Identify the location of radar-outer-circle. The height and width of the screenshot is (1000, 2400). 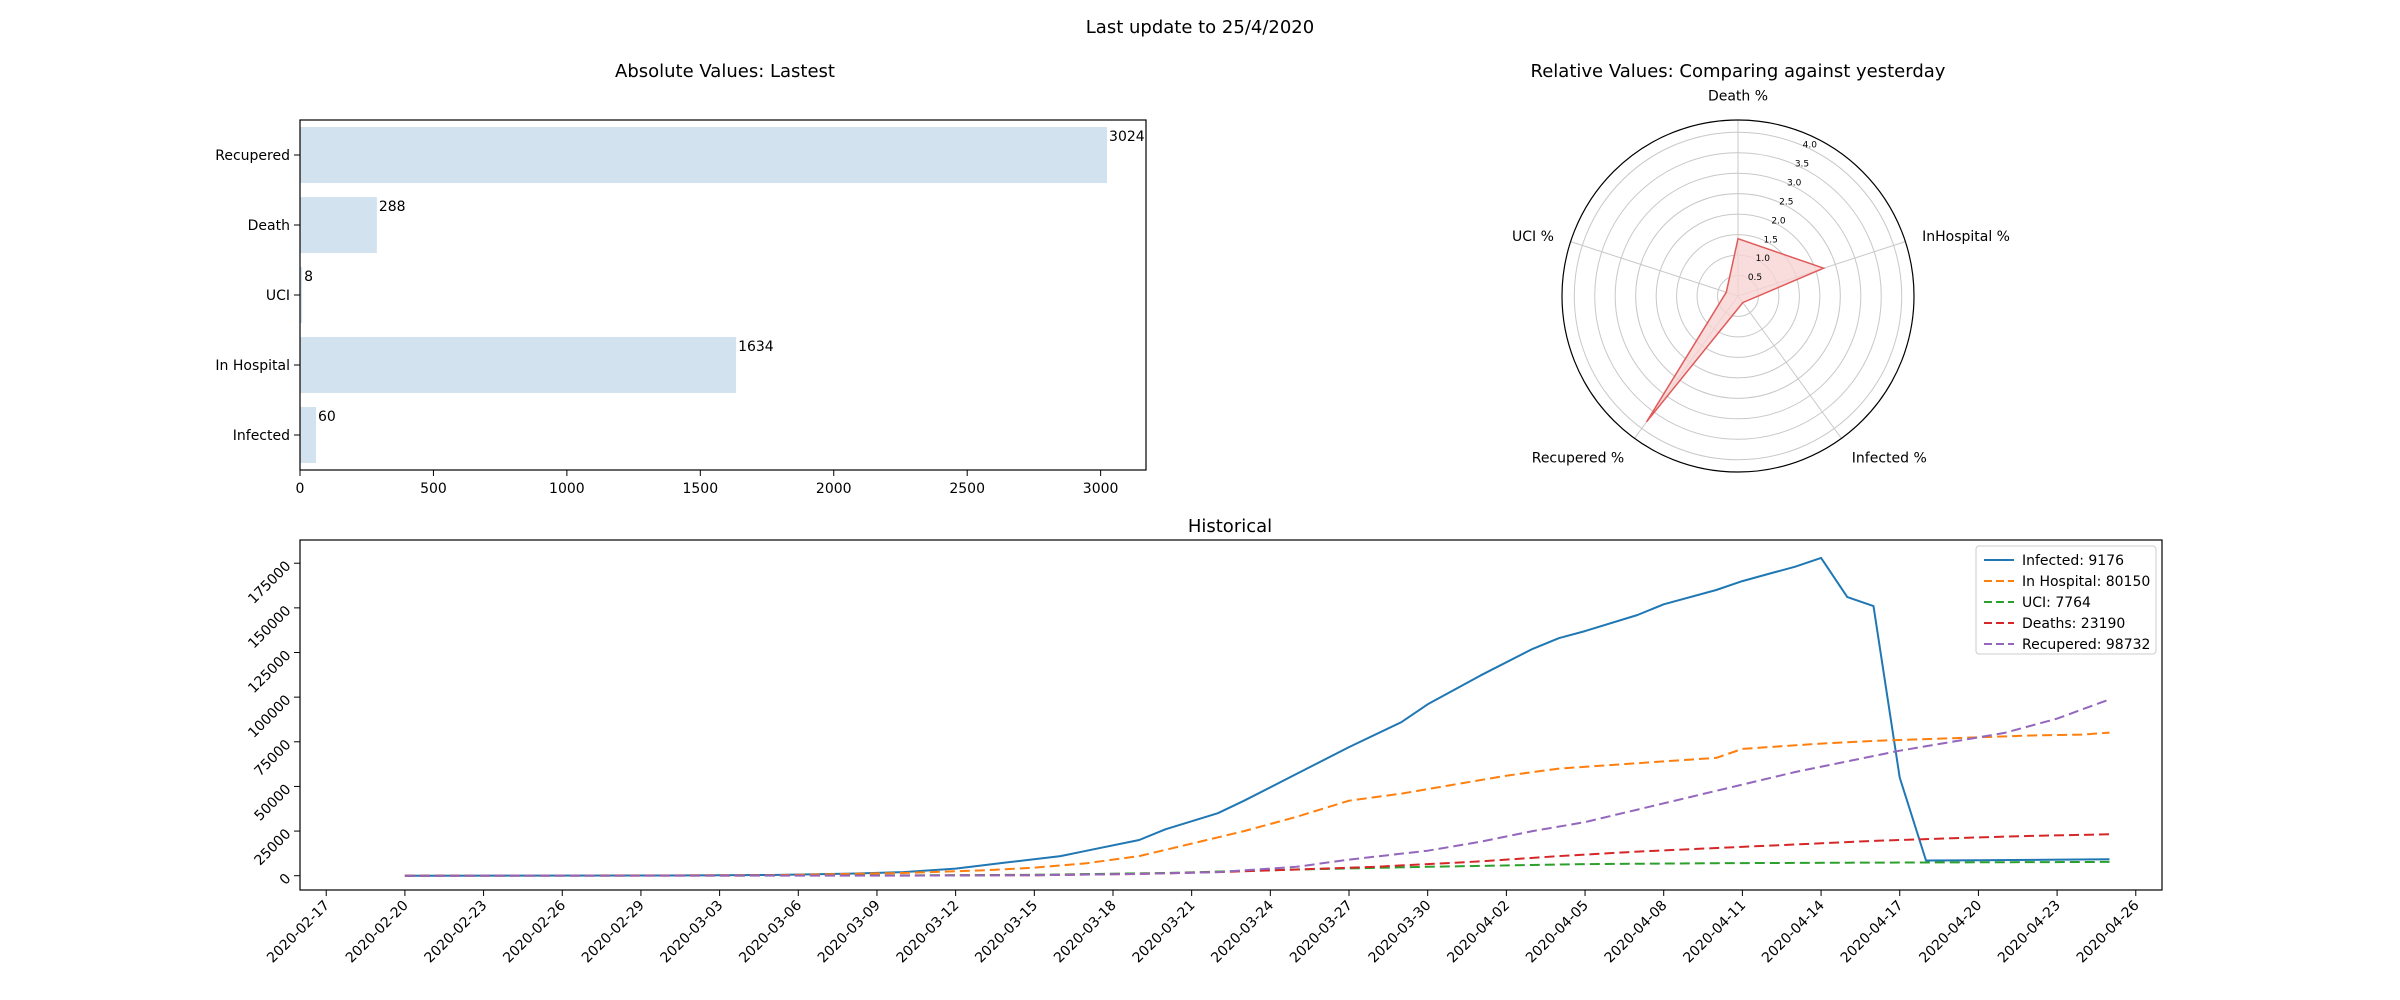
(1738, 296).